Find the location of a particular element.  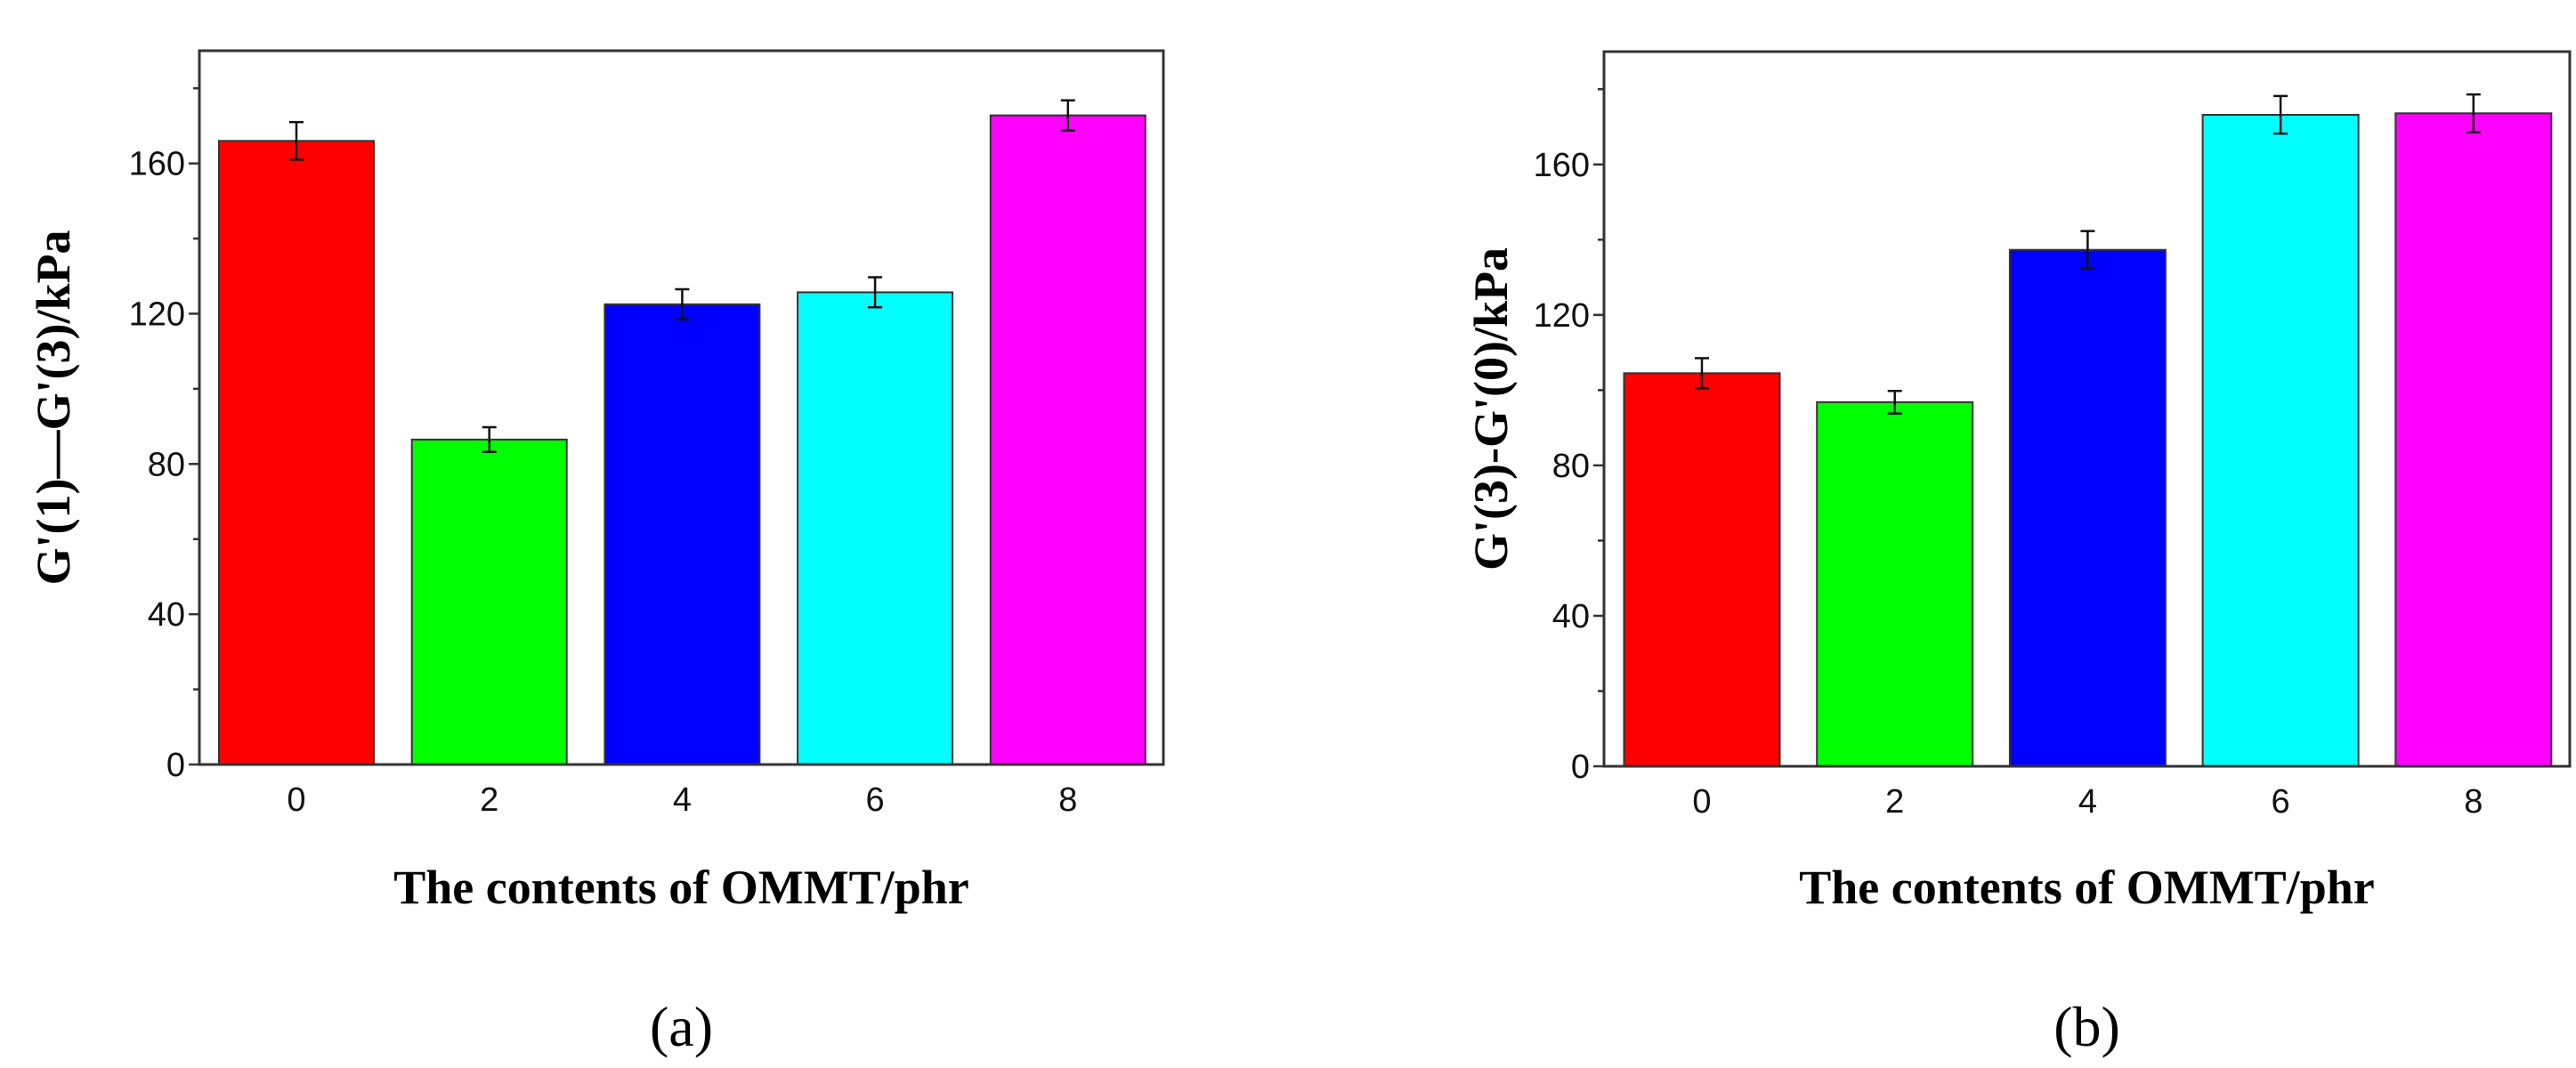

y-axis-label: G'(1)—G'(3)/kPa is located at coordinates (53, 409).